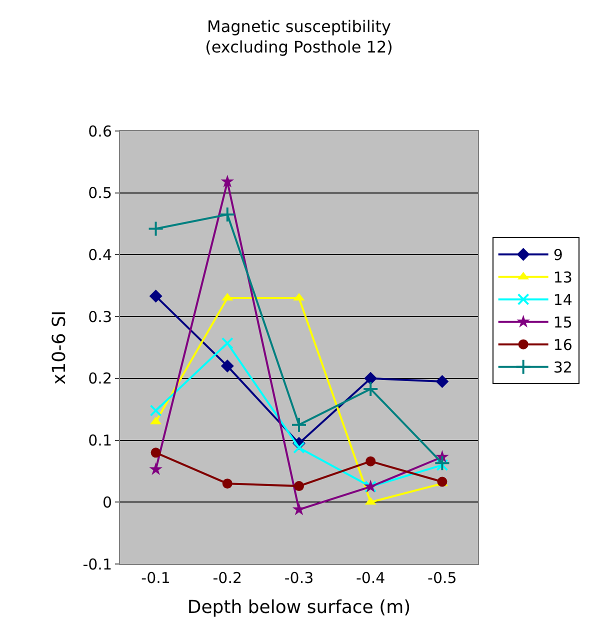 Image resolution: width=592 pixels, height=635 pixels. What do you see at coordinates (97, 564) in the screenshot?
I see `y-tick-label: -0.1` at bounding box center [97, 564].